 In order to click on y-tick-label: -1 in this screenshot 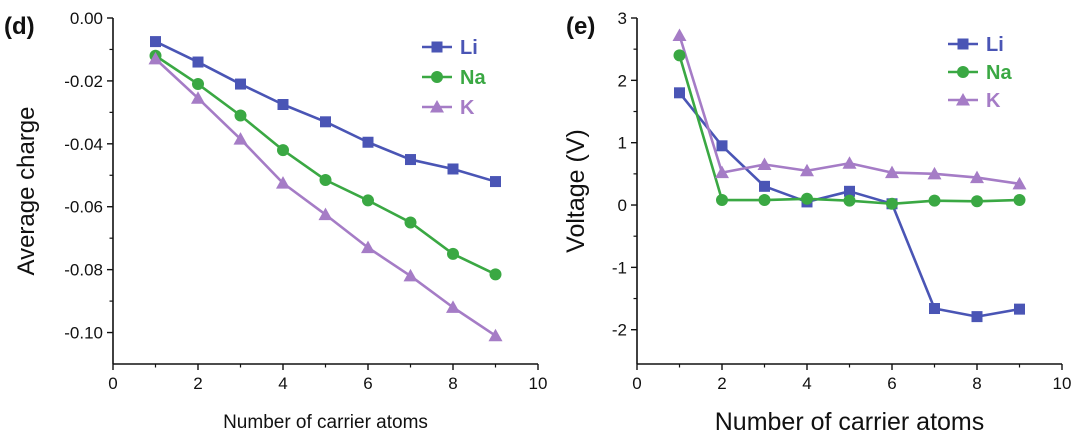, I will do `click(619, 267)`.